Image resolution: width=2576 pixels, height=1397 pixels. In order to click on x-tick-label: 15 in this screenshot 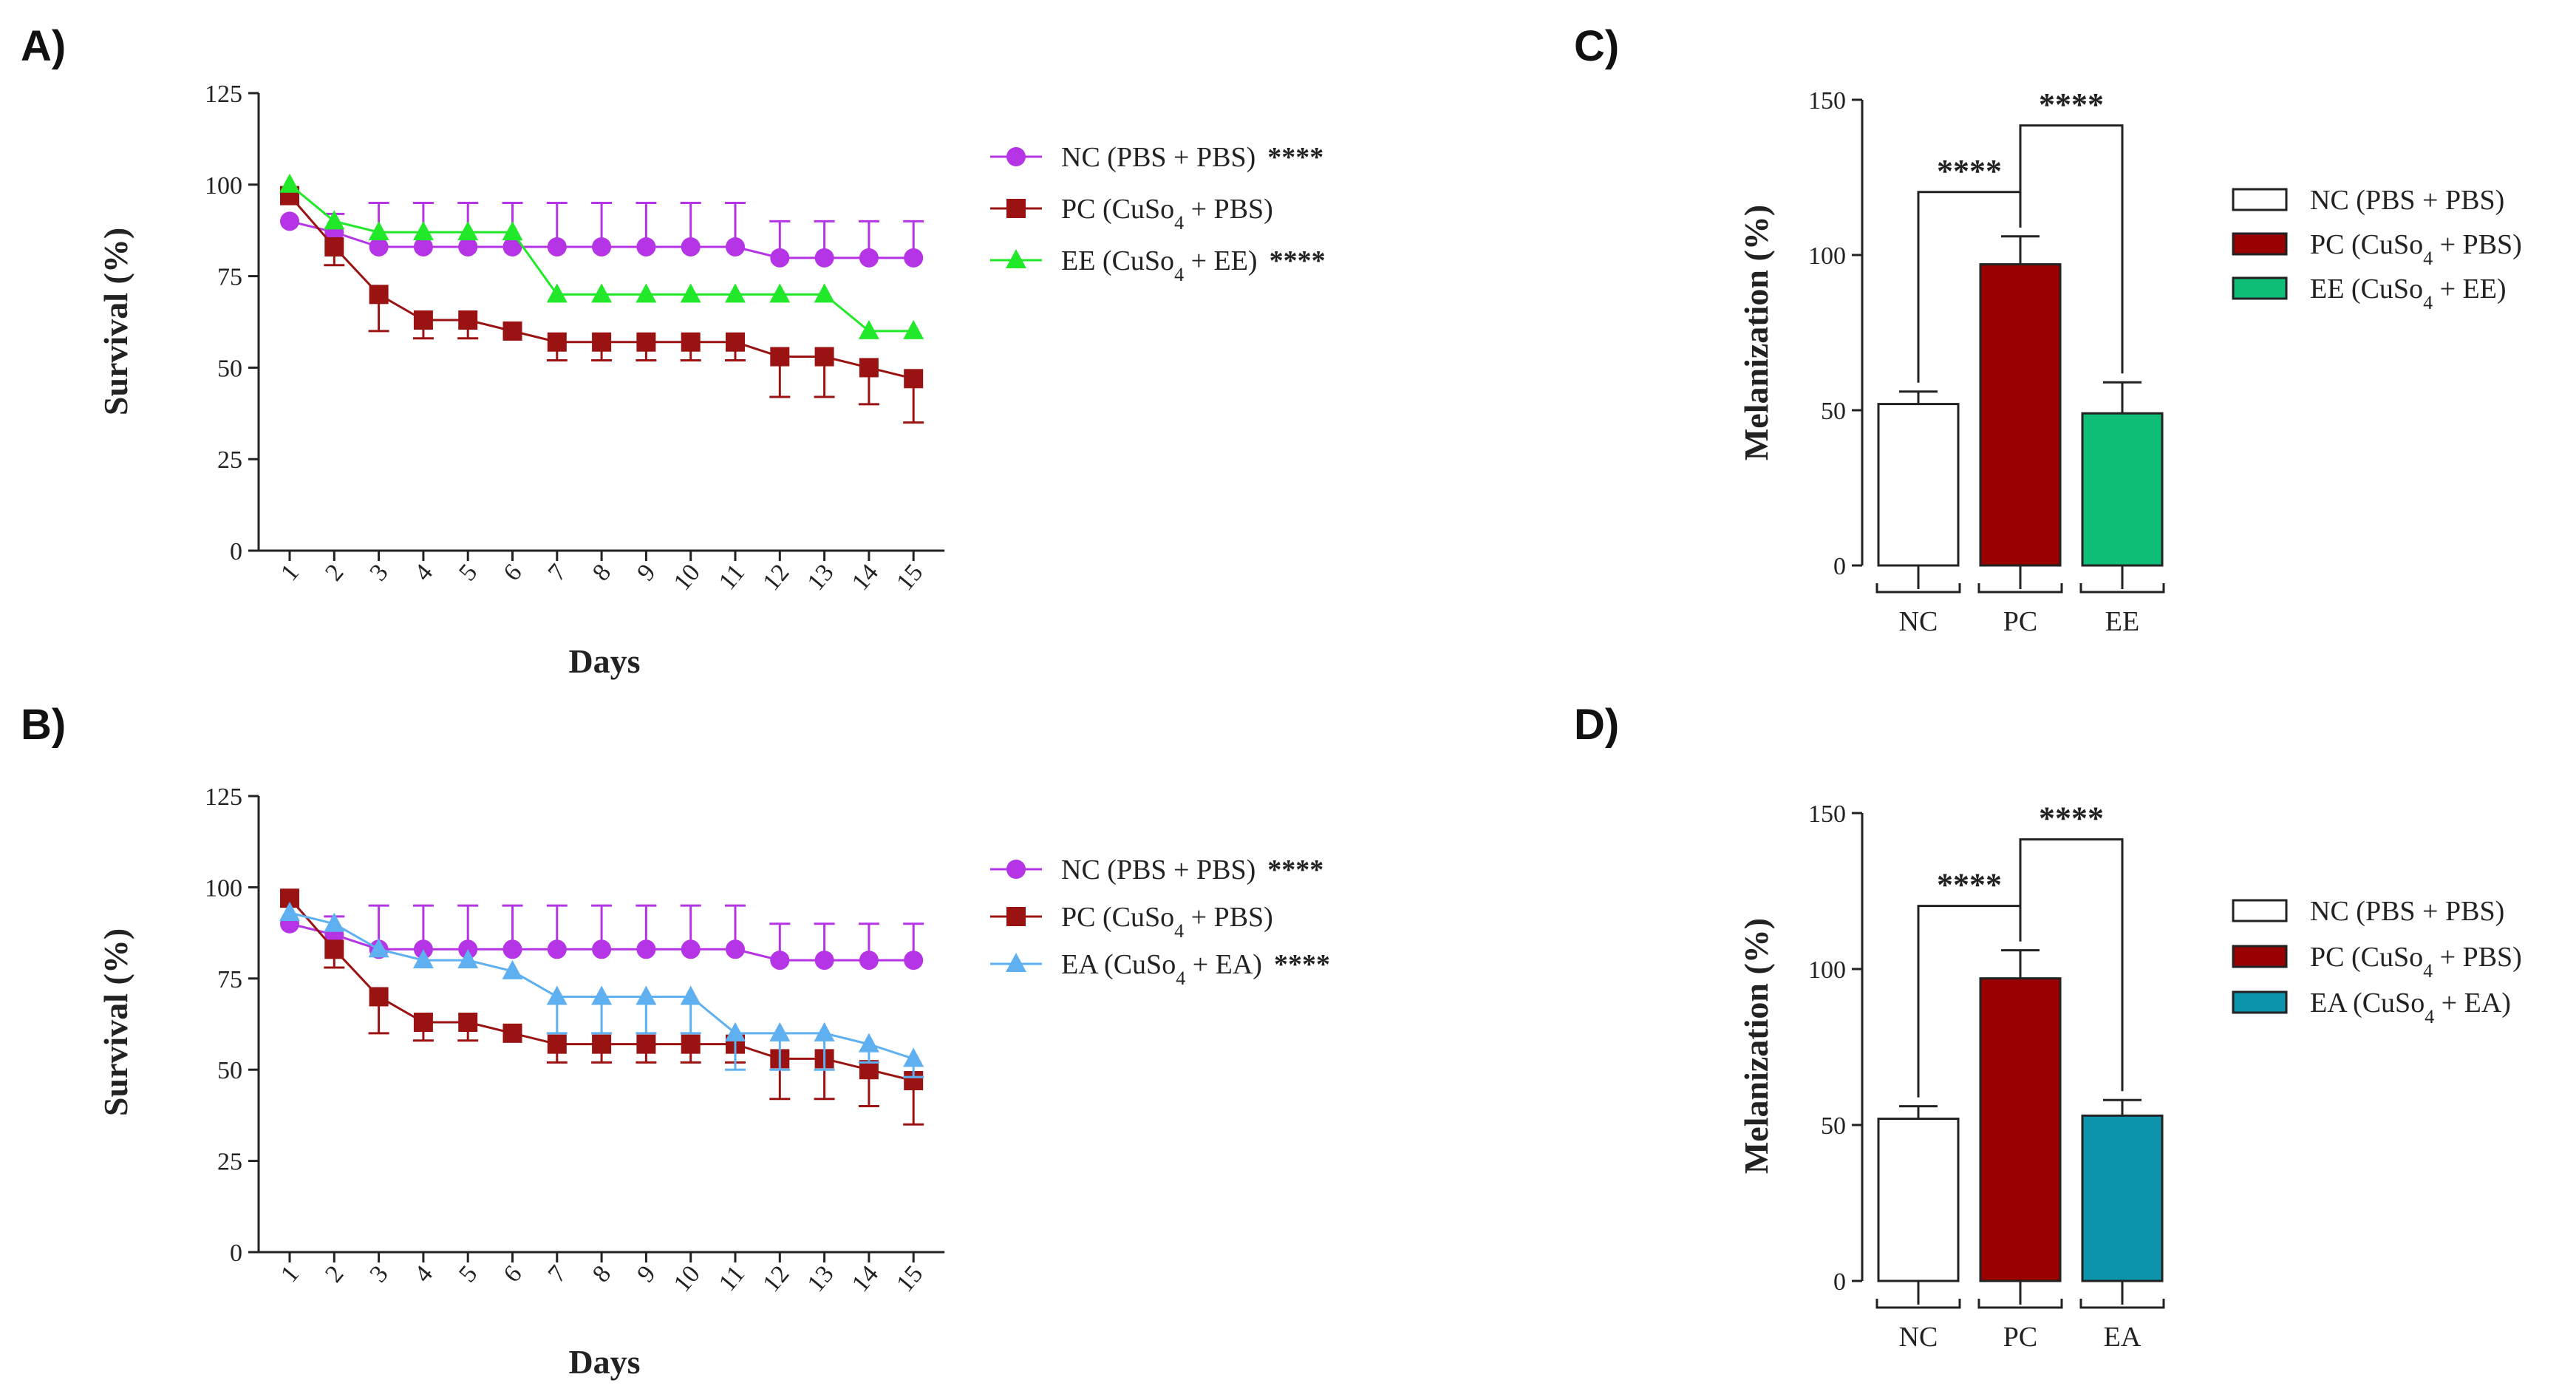, I will do `click(909, 1278)`.